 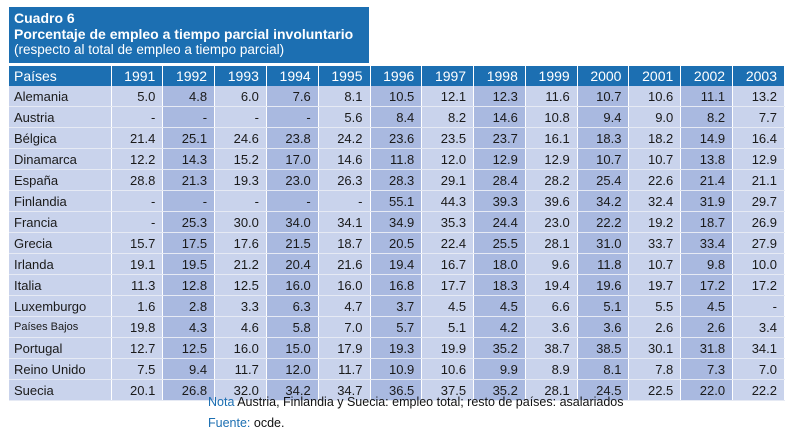 What do you see at coordinates (551, 201) in the screenshot?
I see `value-cell: 39.6` at bounding box center [551, 201].